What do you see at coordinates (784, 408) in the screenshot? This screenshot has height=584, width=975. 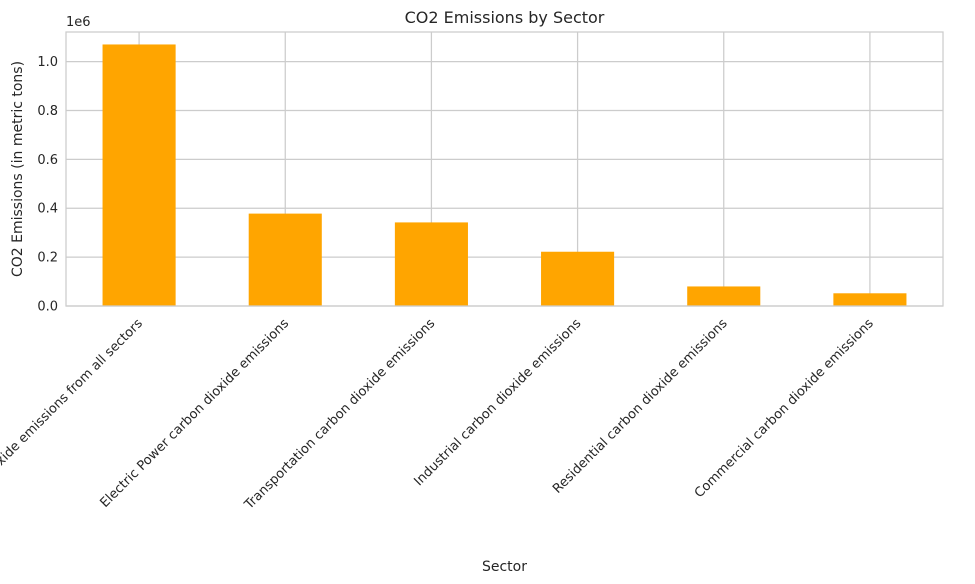 I see `x-tick-label: Commercial carbon dioxide emissions` at bounding box center [784, 408].